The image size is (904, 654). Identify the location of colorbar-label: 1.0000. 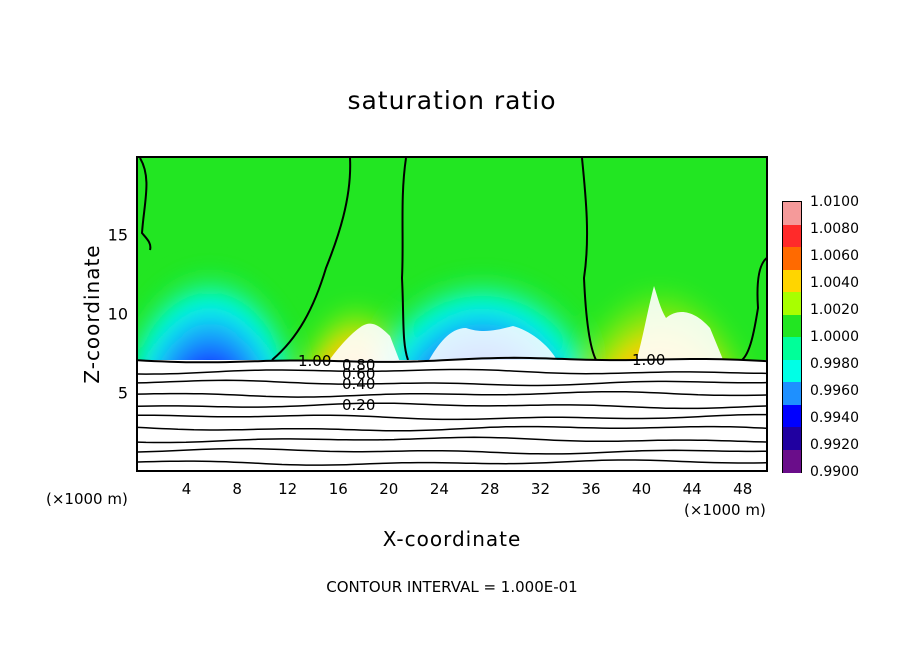
(834, 337).